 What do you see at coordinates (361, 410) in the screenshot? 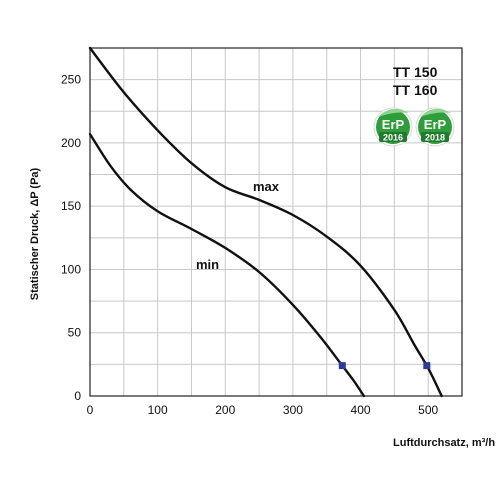
I see `x-tick-label: 400` at bounding box center [361, 410].